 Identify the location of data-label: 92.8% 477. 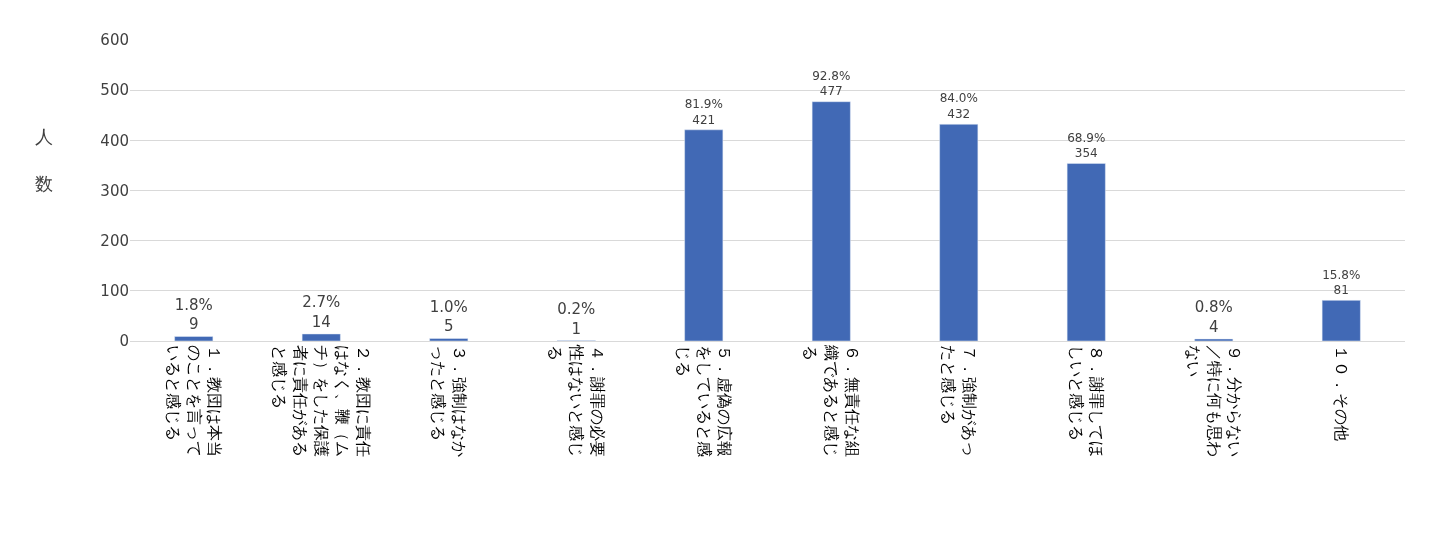
(831, 83).